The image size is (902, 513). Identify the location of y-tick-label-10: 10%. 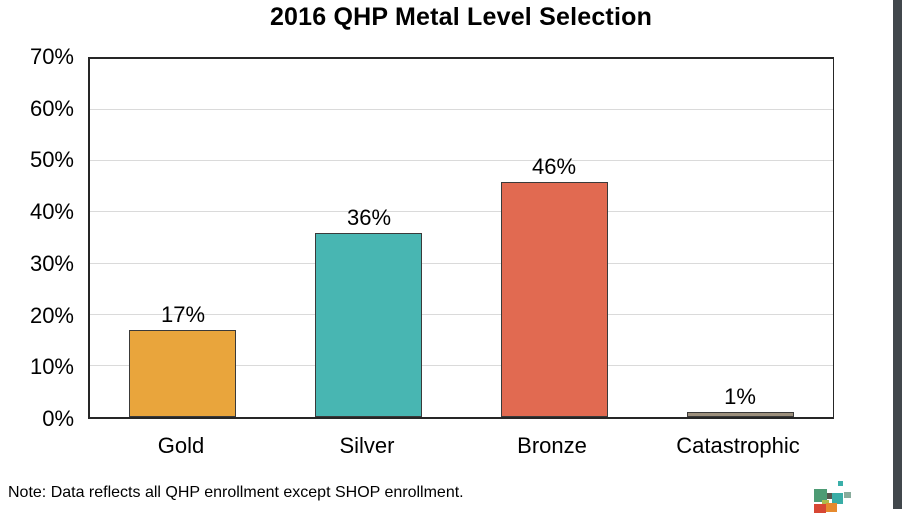
(51, 366).